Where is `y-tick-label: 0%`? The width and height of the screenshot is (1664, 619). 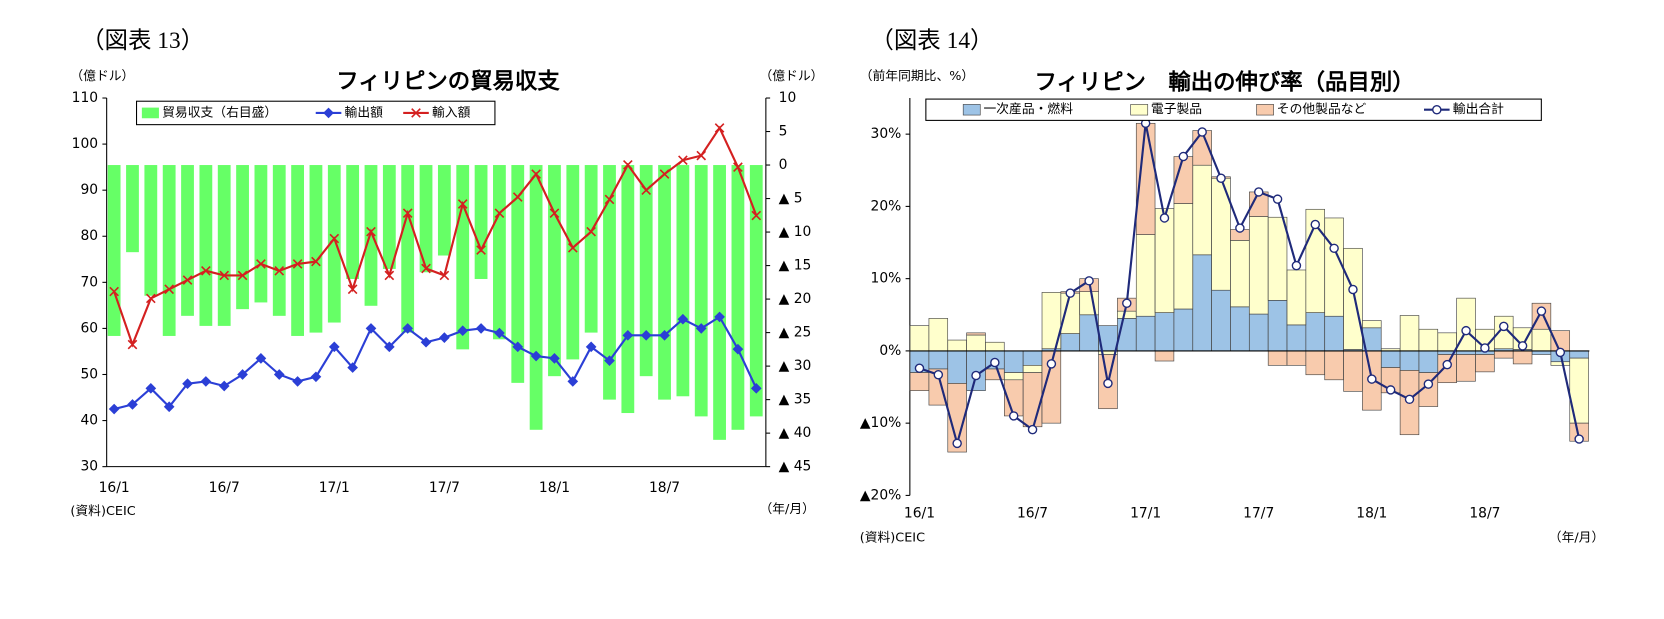 y-tick-label: 0% is located at coordinates (890, 351).